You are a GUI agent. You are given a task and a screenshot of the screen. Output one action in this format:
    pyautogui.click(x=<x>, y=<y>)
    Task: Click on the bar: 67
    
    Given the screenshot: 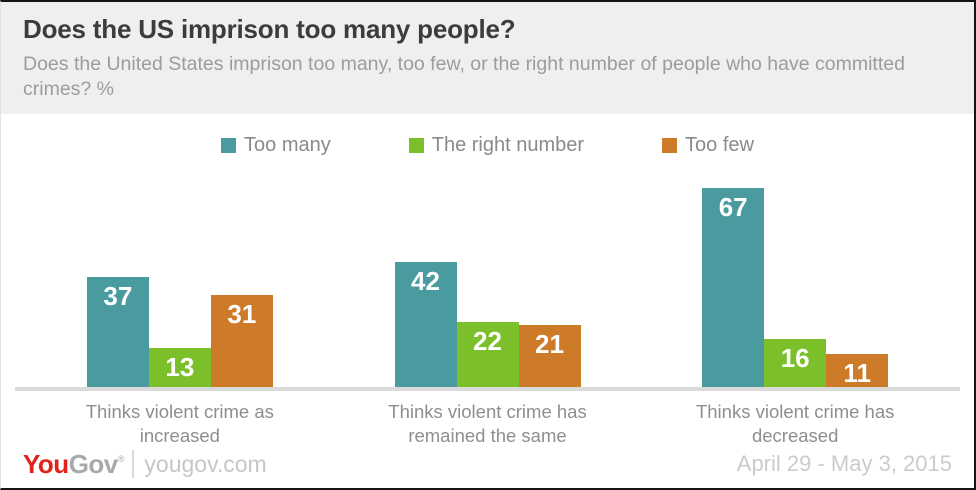 What is the action you would take?
    pyautogui.click(x=733, y=287)
    